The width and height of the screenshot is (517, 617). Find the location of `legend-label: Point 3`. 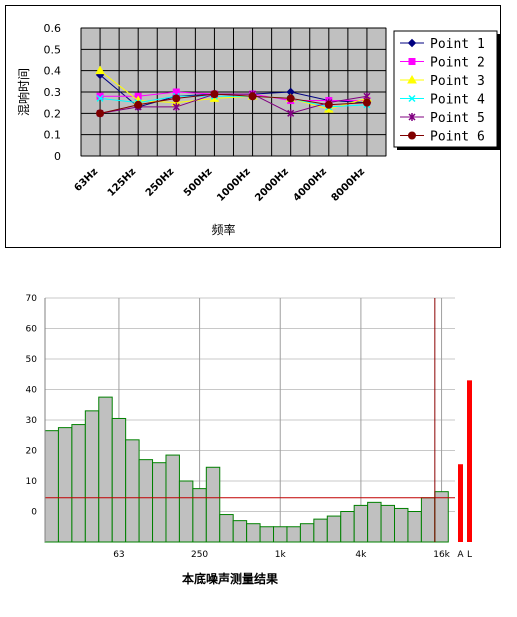

legend-label: Point 3 is located at coordinates (457, 81).